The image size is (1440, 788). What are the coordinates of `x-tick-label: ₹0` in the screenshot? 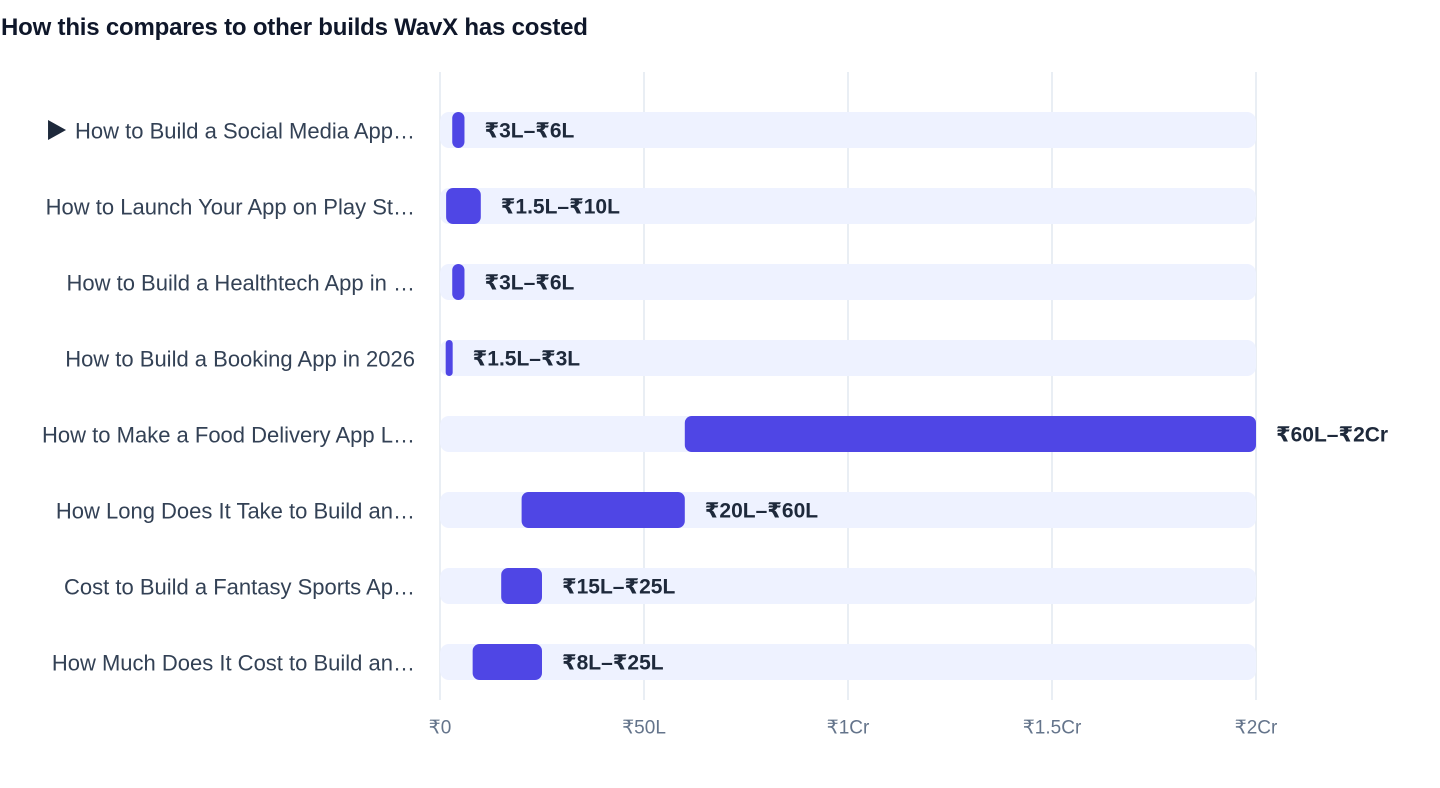 It's located at (440, 728).